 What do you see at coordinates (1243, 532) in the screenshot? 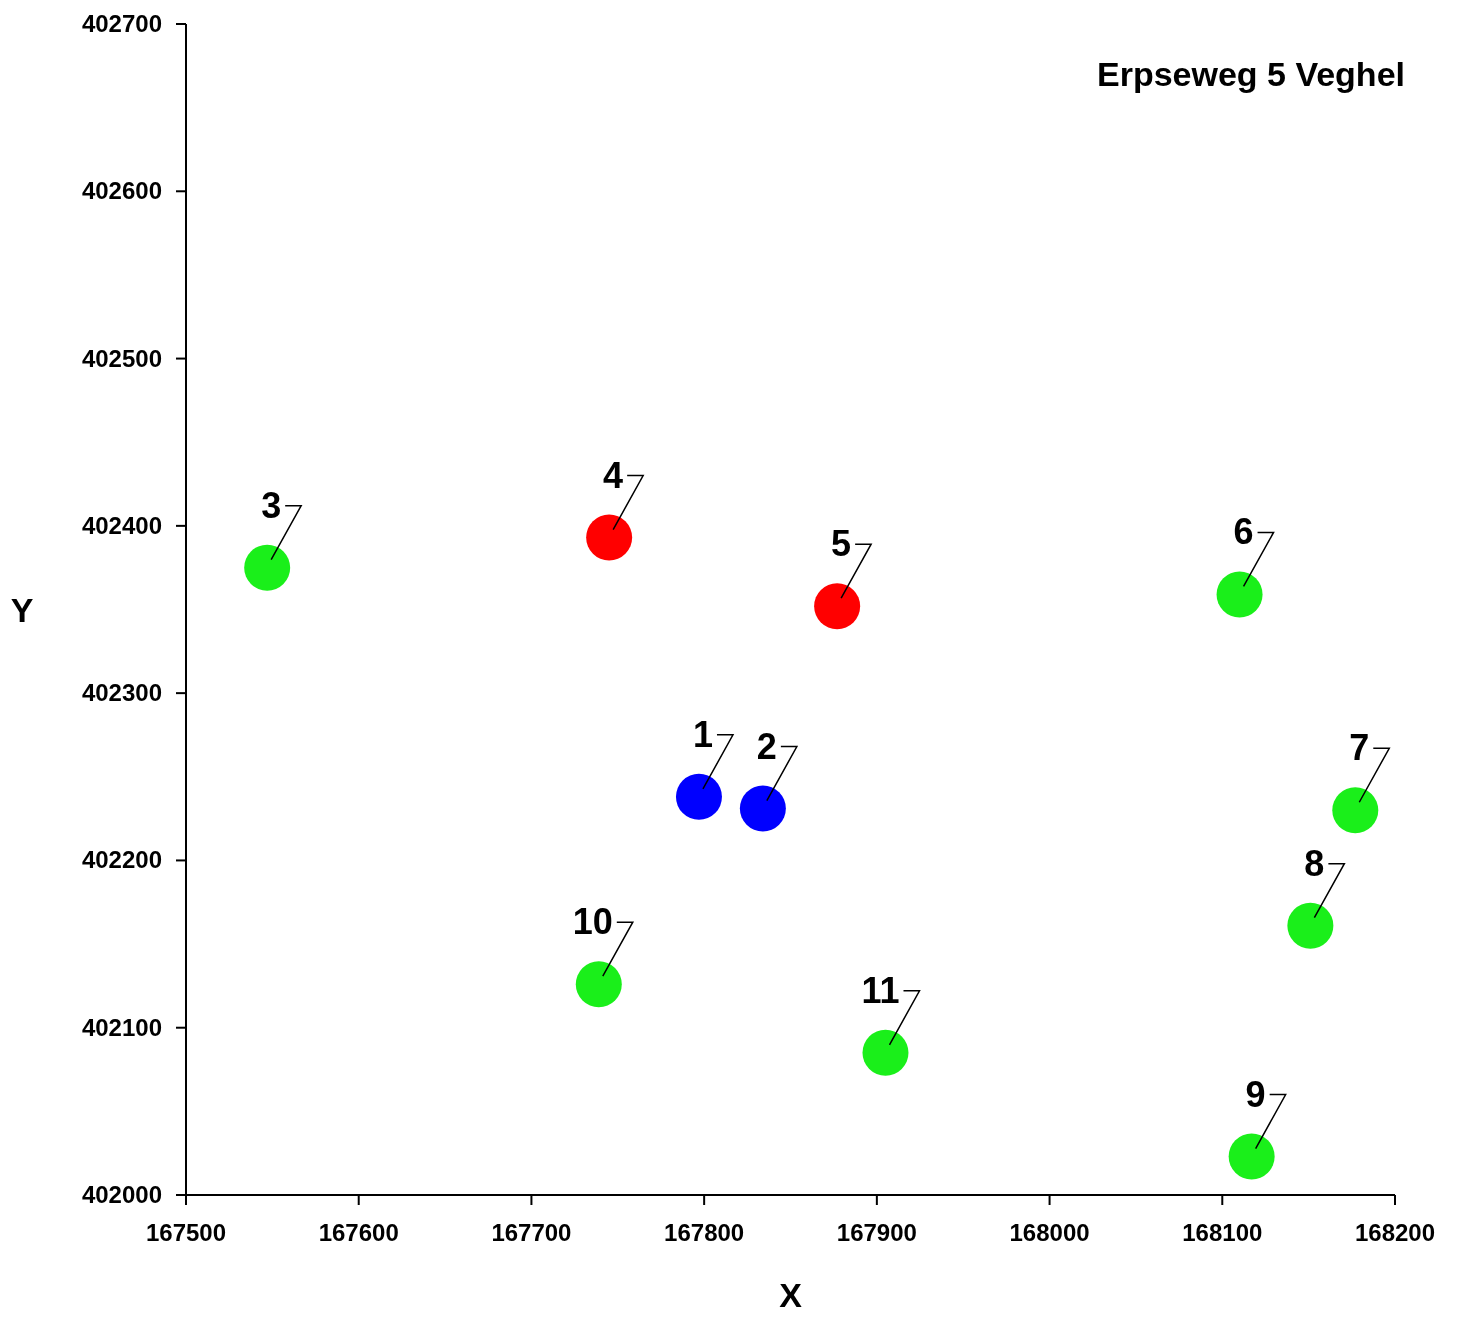
I see `annotation: 6` at bounding box center [1243, 532].